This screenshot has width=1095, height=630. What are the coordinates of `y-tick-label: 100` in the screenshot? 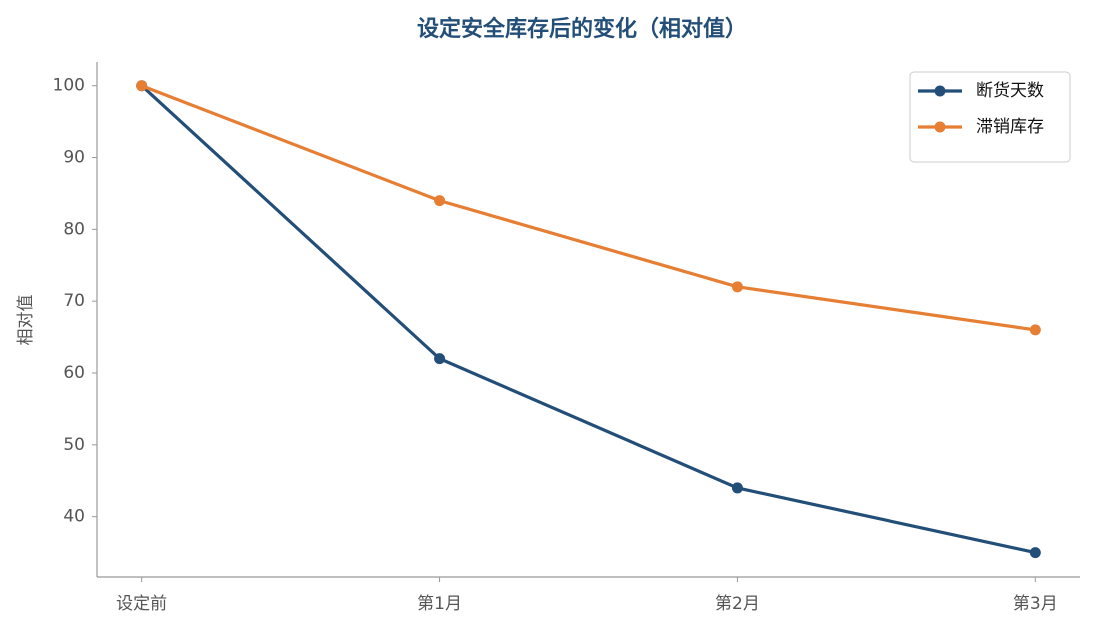 It's located at (69, 86).